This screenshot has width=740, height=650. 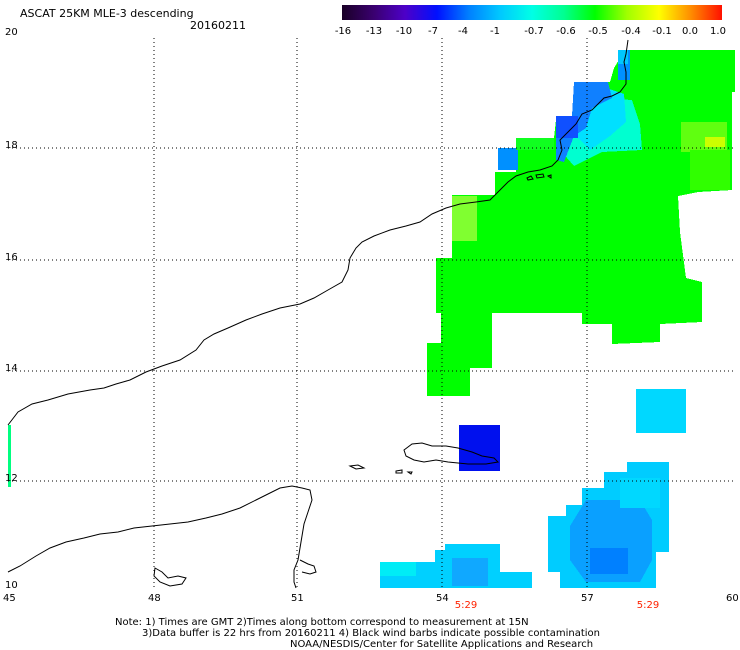 What do you see at coordinates (160, 537) in the screenshot?
I see `somalia-coast` at bounding box center [160, 537].